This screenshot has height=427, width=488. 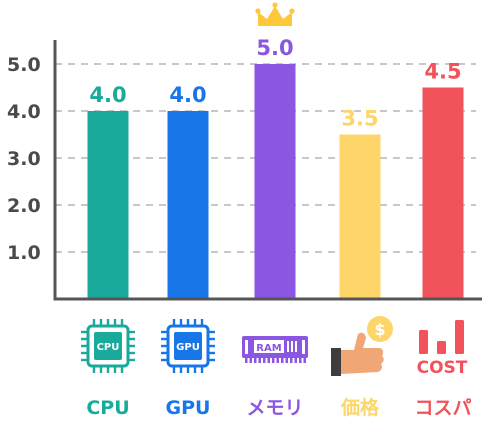 I want to click on crown-shape, so click(x=275, y=16).